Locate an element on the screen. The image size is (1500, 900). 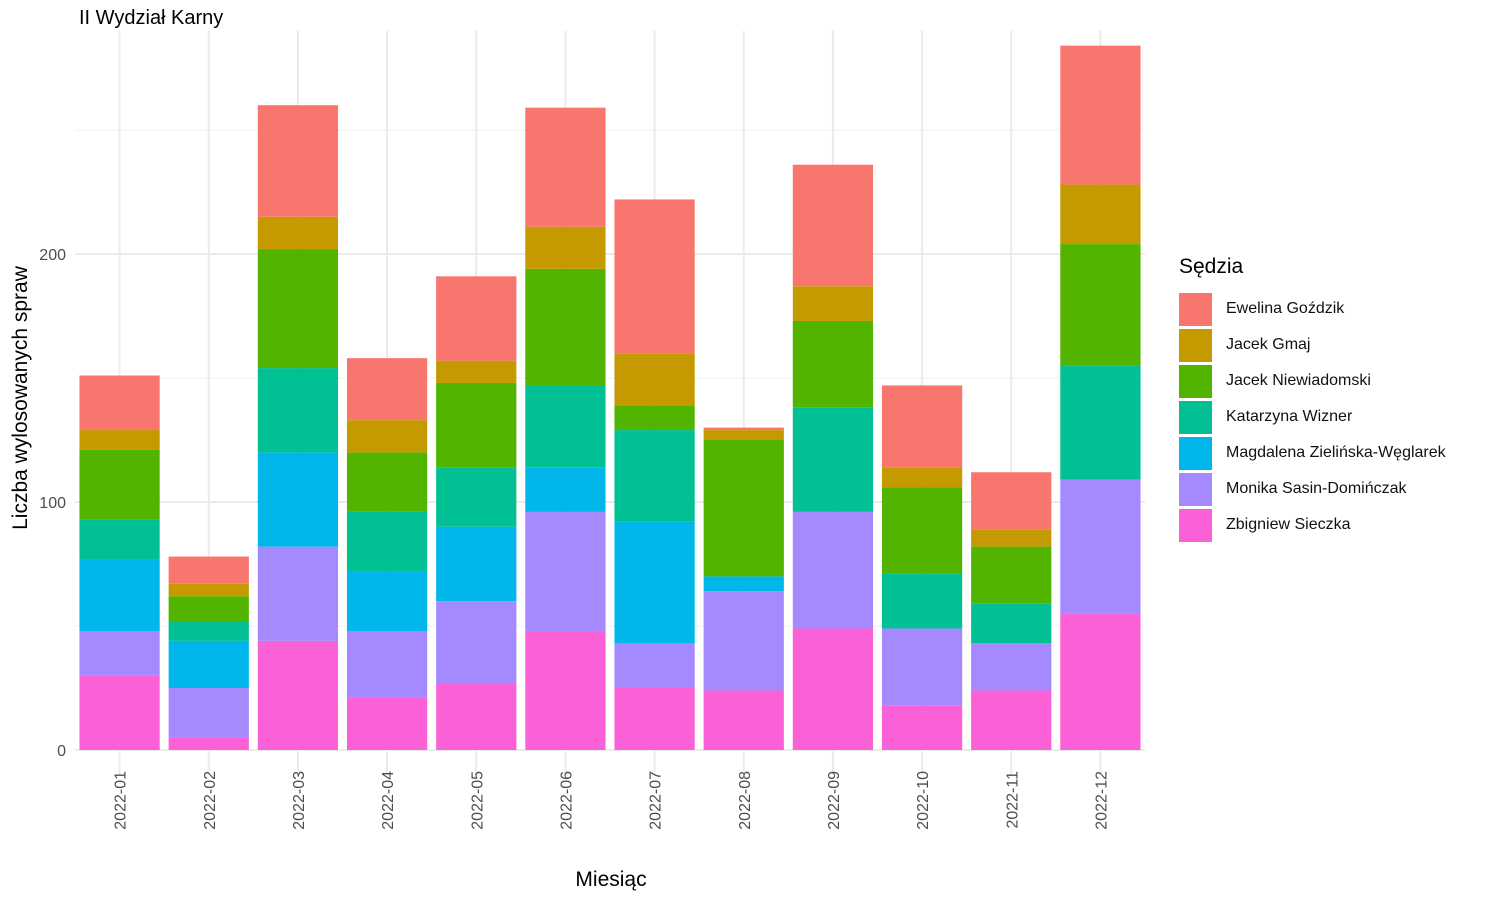
y-tick-label: 200 is located at coordinates (52, 255).